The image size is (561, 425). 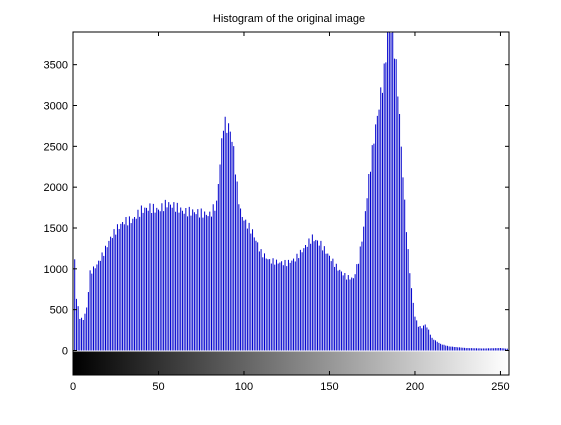 I want to click on y-tick-label: 3000, so click(x=56, y=107).